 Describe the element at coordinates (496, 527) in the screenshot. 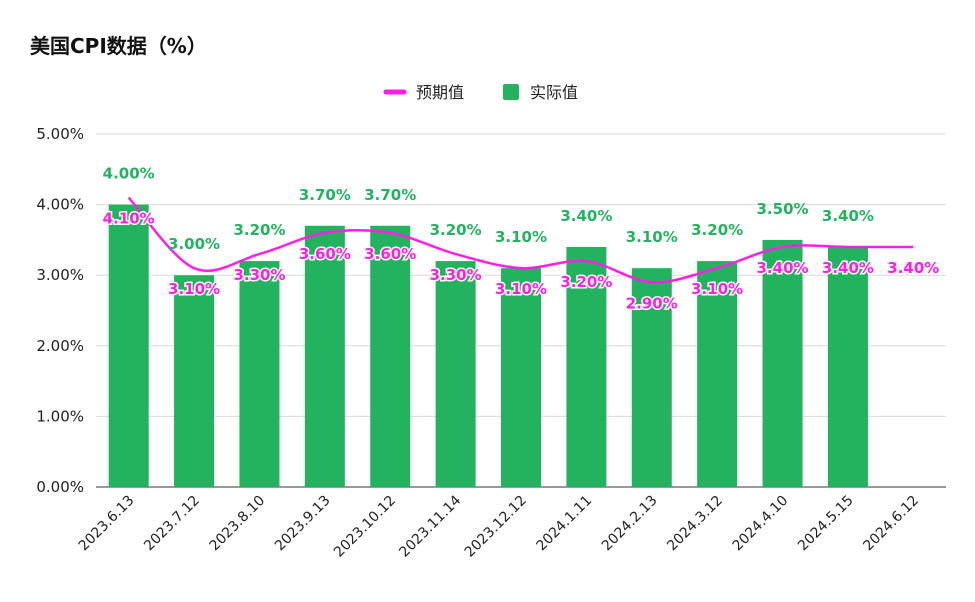

I see `x-tick-label: 2023.12.12` at that location.